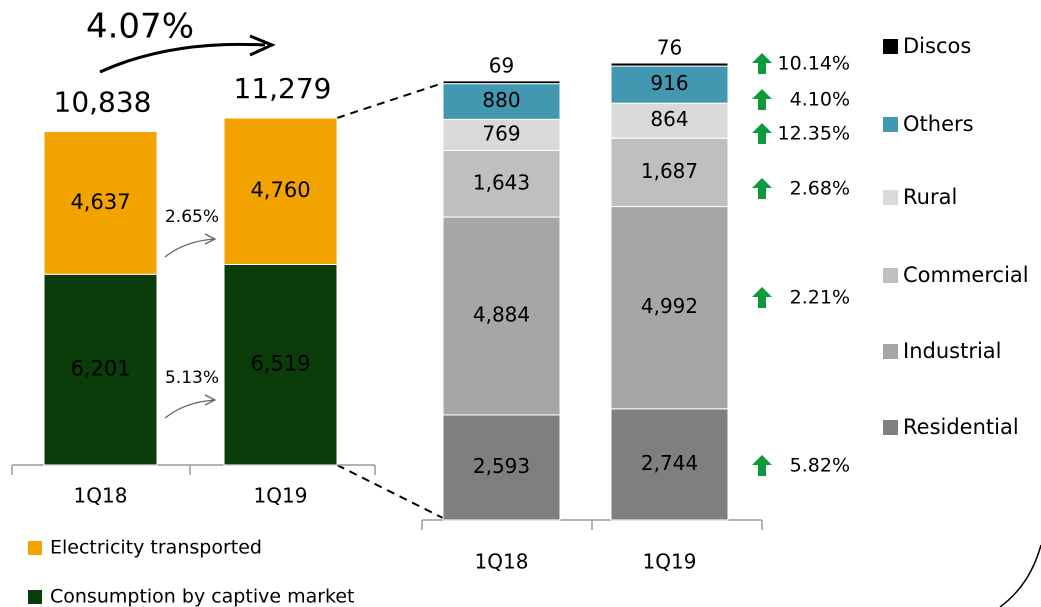  Describe the element at coordinates (820, 189) in the screenshot. I see `change-label: 2.68%` at that location.